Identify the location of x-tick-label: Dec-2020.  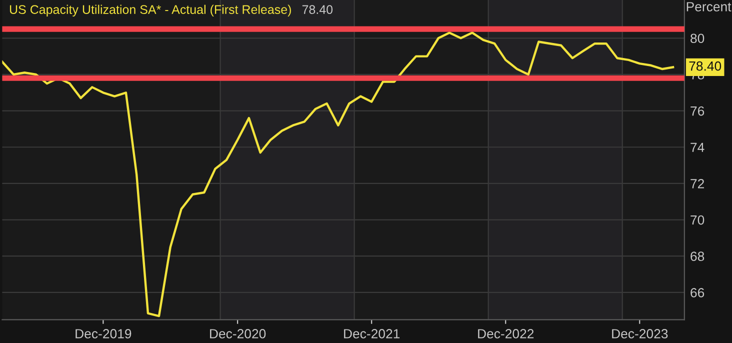
(238, 333).